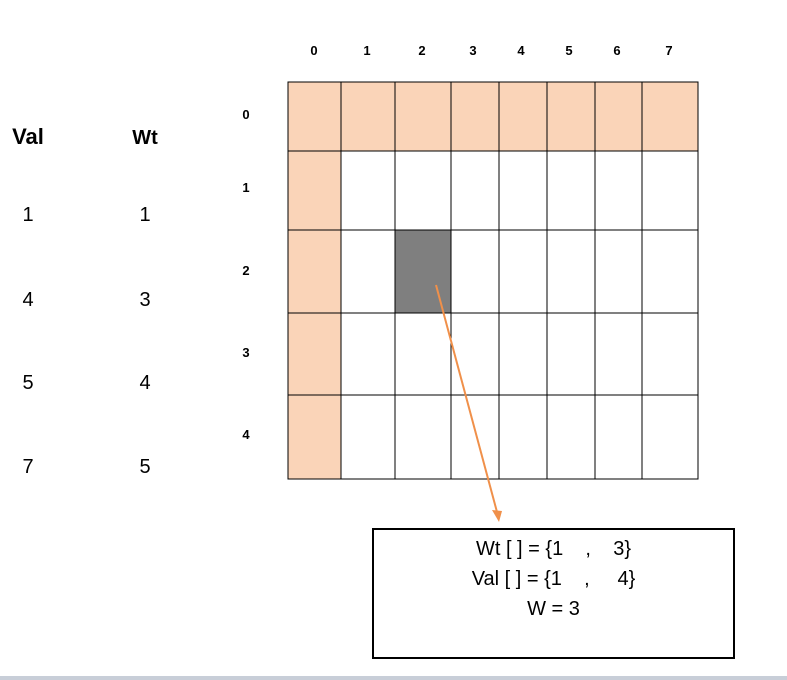 This screenshot has height=680, width=787. Describe the element at coordinates (553, 579) in the screenshot. I see `values-line: Val [ ] = {1 , 4}` at that location.